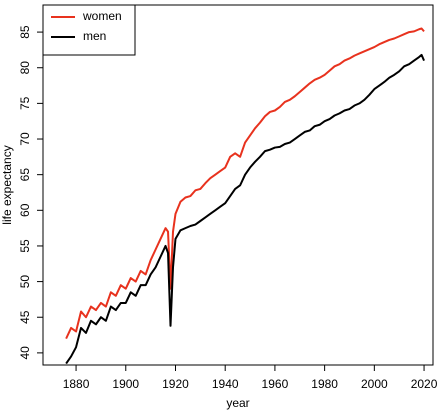 The image size is (440, 412). I want to click on y-axis-title: life expectancy, so click(7, 184).